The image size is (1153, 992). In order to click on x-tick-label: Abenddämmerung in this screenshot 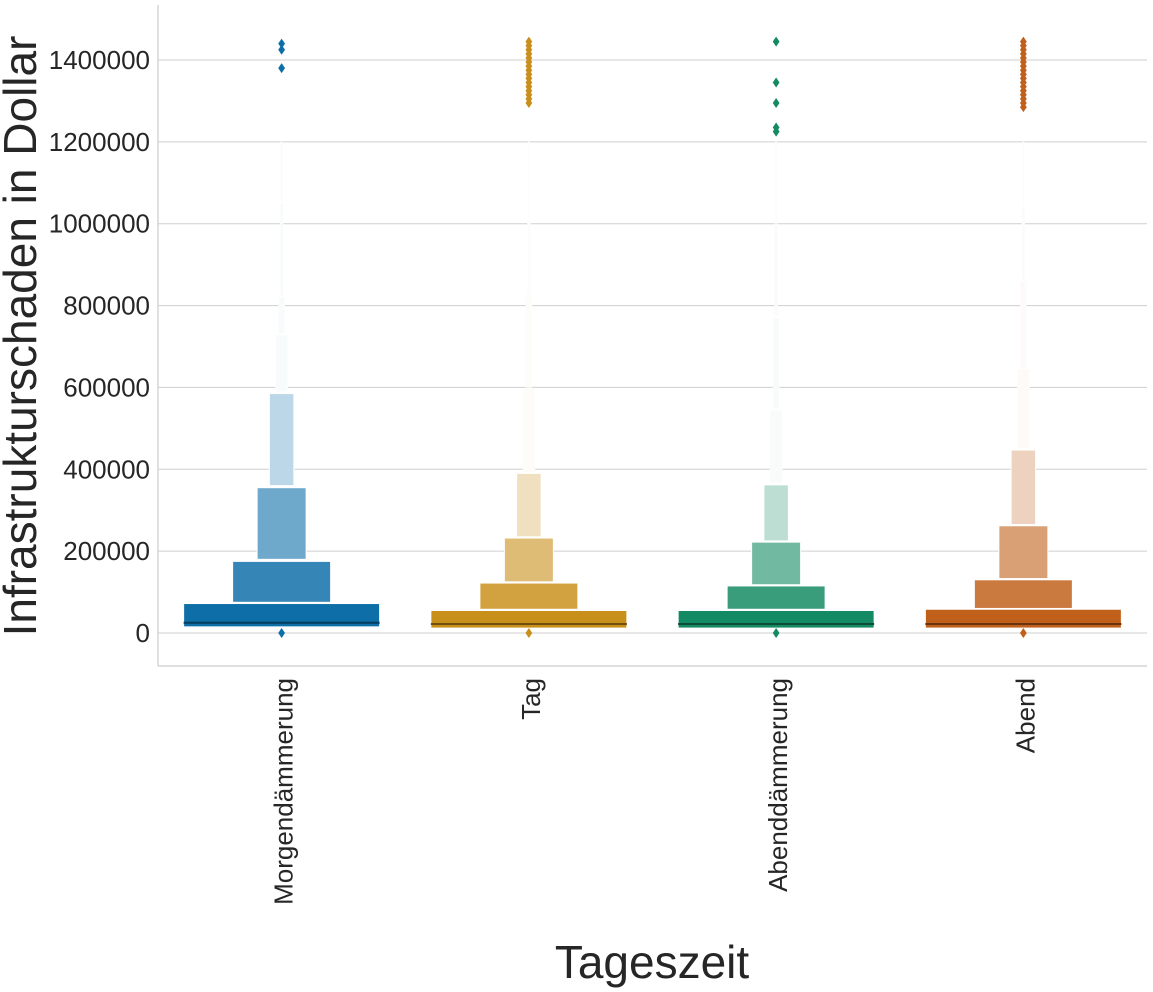, I will do `click(778, 785)`.